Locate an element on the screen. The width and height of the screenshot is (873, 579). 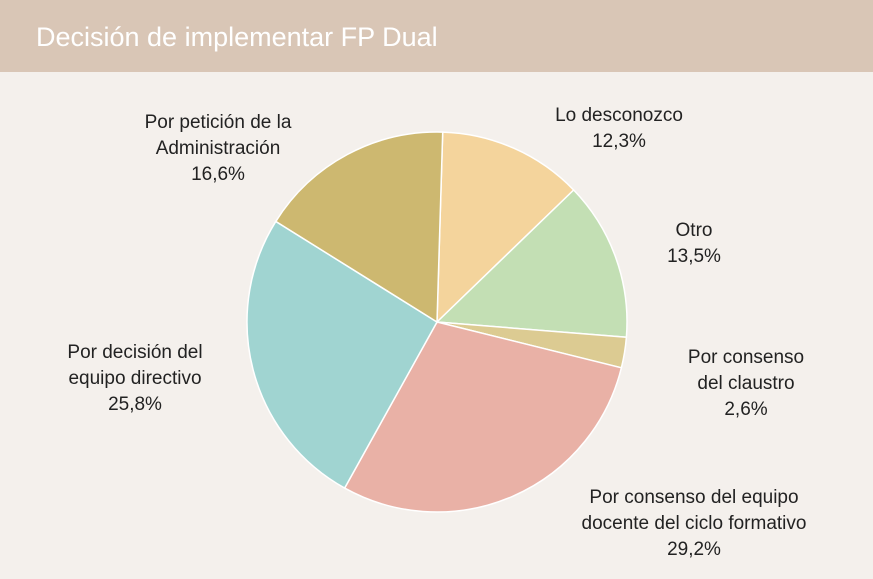
title-bar is located at coordinates (436, 36).